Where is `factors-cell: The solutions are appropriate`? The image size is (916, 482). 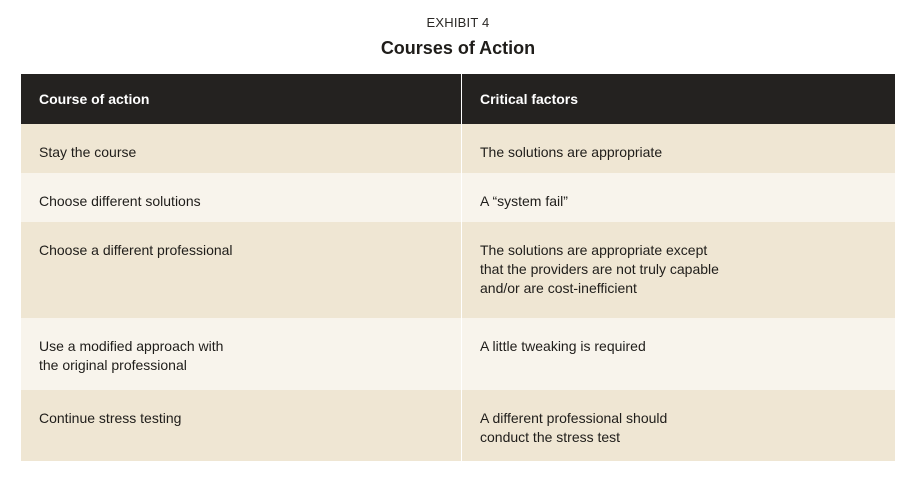
factors-cell: The solutions are appropriate is located at coordinates (571, 152).